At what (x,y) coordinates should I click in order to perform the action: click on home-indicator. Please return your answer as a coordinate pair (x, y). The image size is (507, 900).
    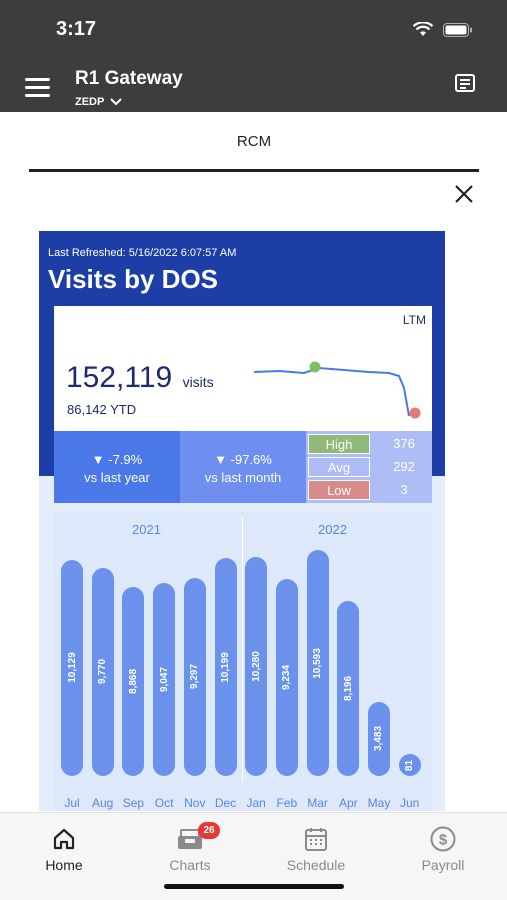
    Looking at the image, I should click on (254, 886).